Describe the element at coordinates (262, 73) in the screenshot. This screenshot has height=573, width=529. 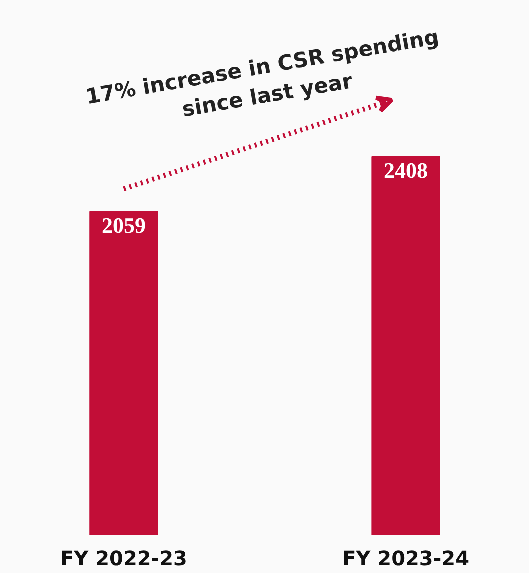
I see `text: 17% increase in CSR spending since last year` at that location.